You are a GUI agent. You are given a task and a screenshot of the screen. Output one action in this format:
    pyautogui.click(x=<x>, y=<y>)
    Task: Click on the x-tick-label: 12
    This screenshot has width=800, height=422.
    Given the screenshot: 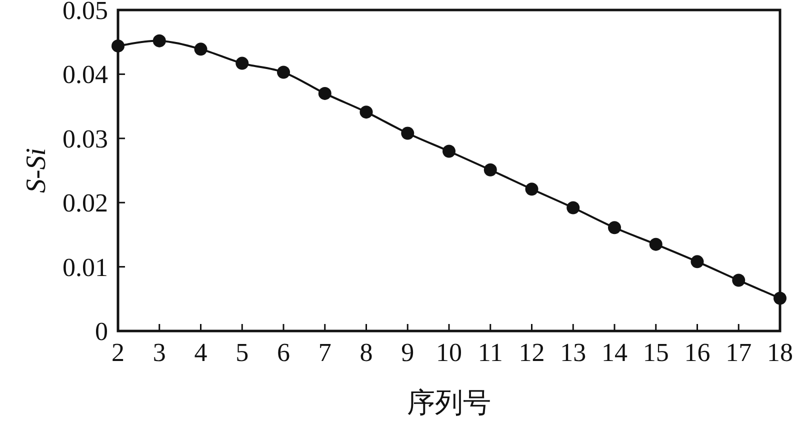 What is the action you would take?
    pyautogui.click(x=531, y=352)
    